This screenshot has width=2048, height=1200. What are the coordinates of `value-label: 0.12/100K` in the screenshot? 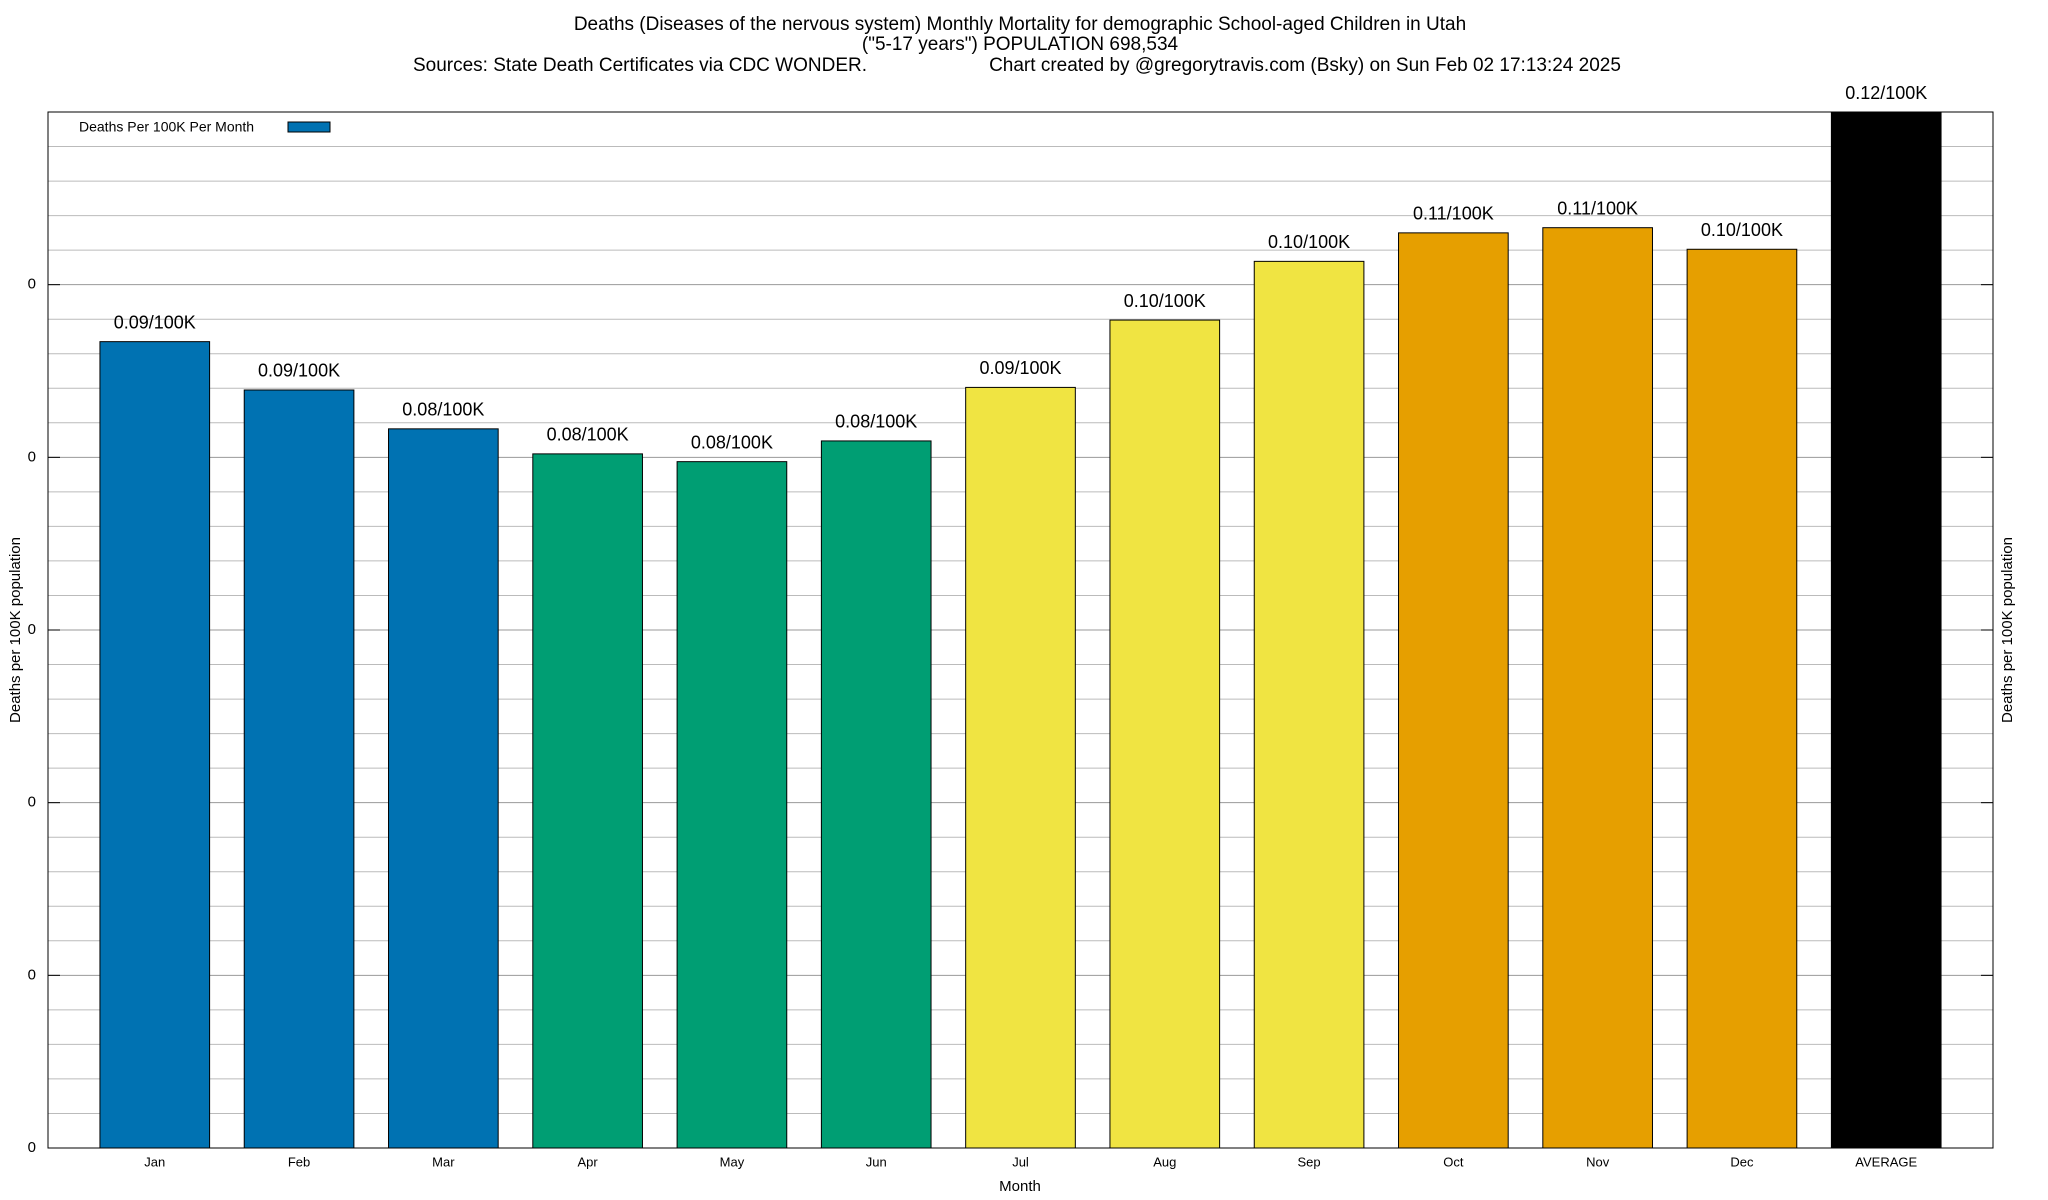 It's located at (1886, 93).